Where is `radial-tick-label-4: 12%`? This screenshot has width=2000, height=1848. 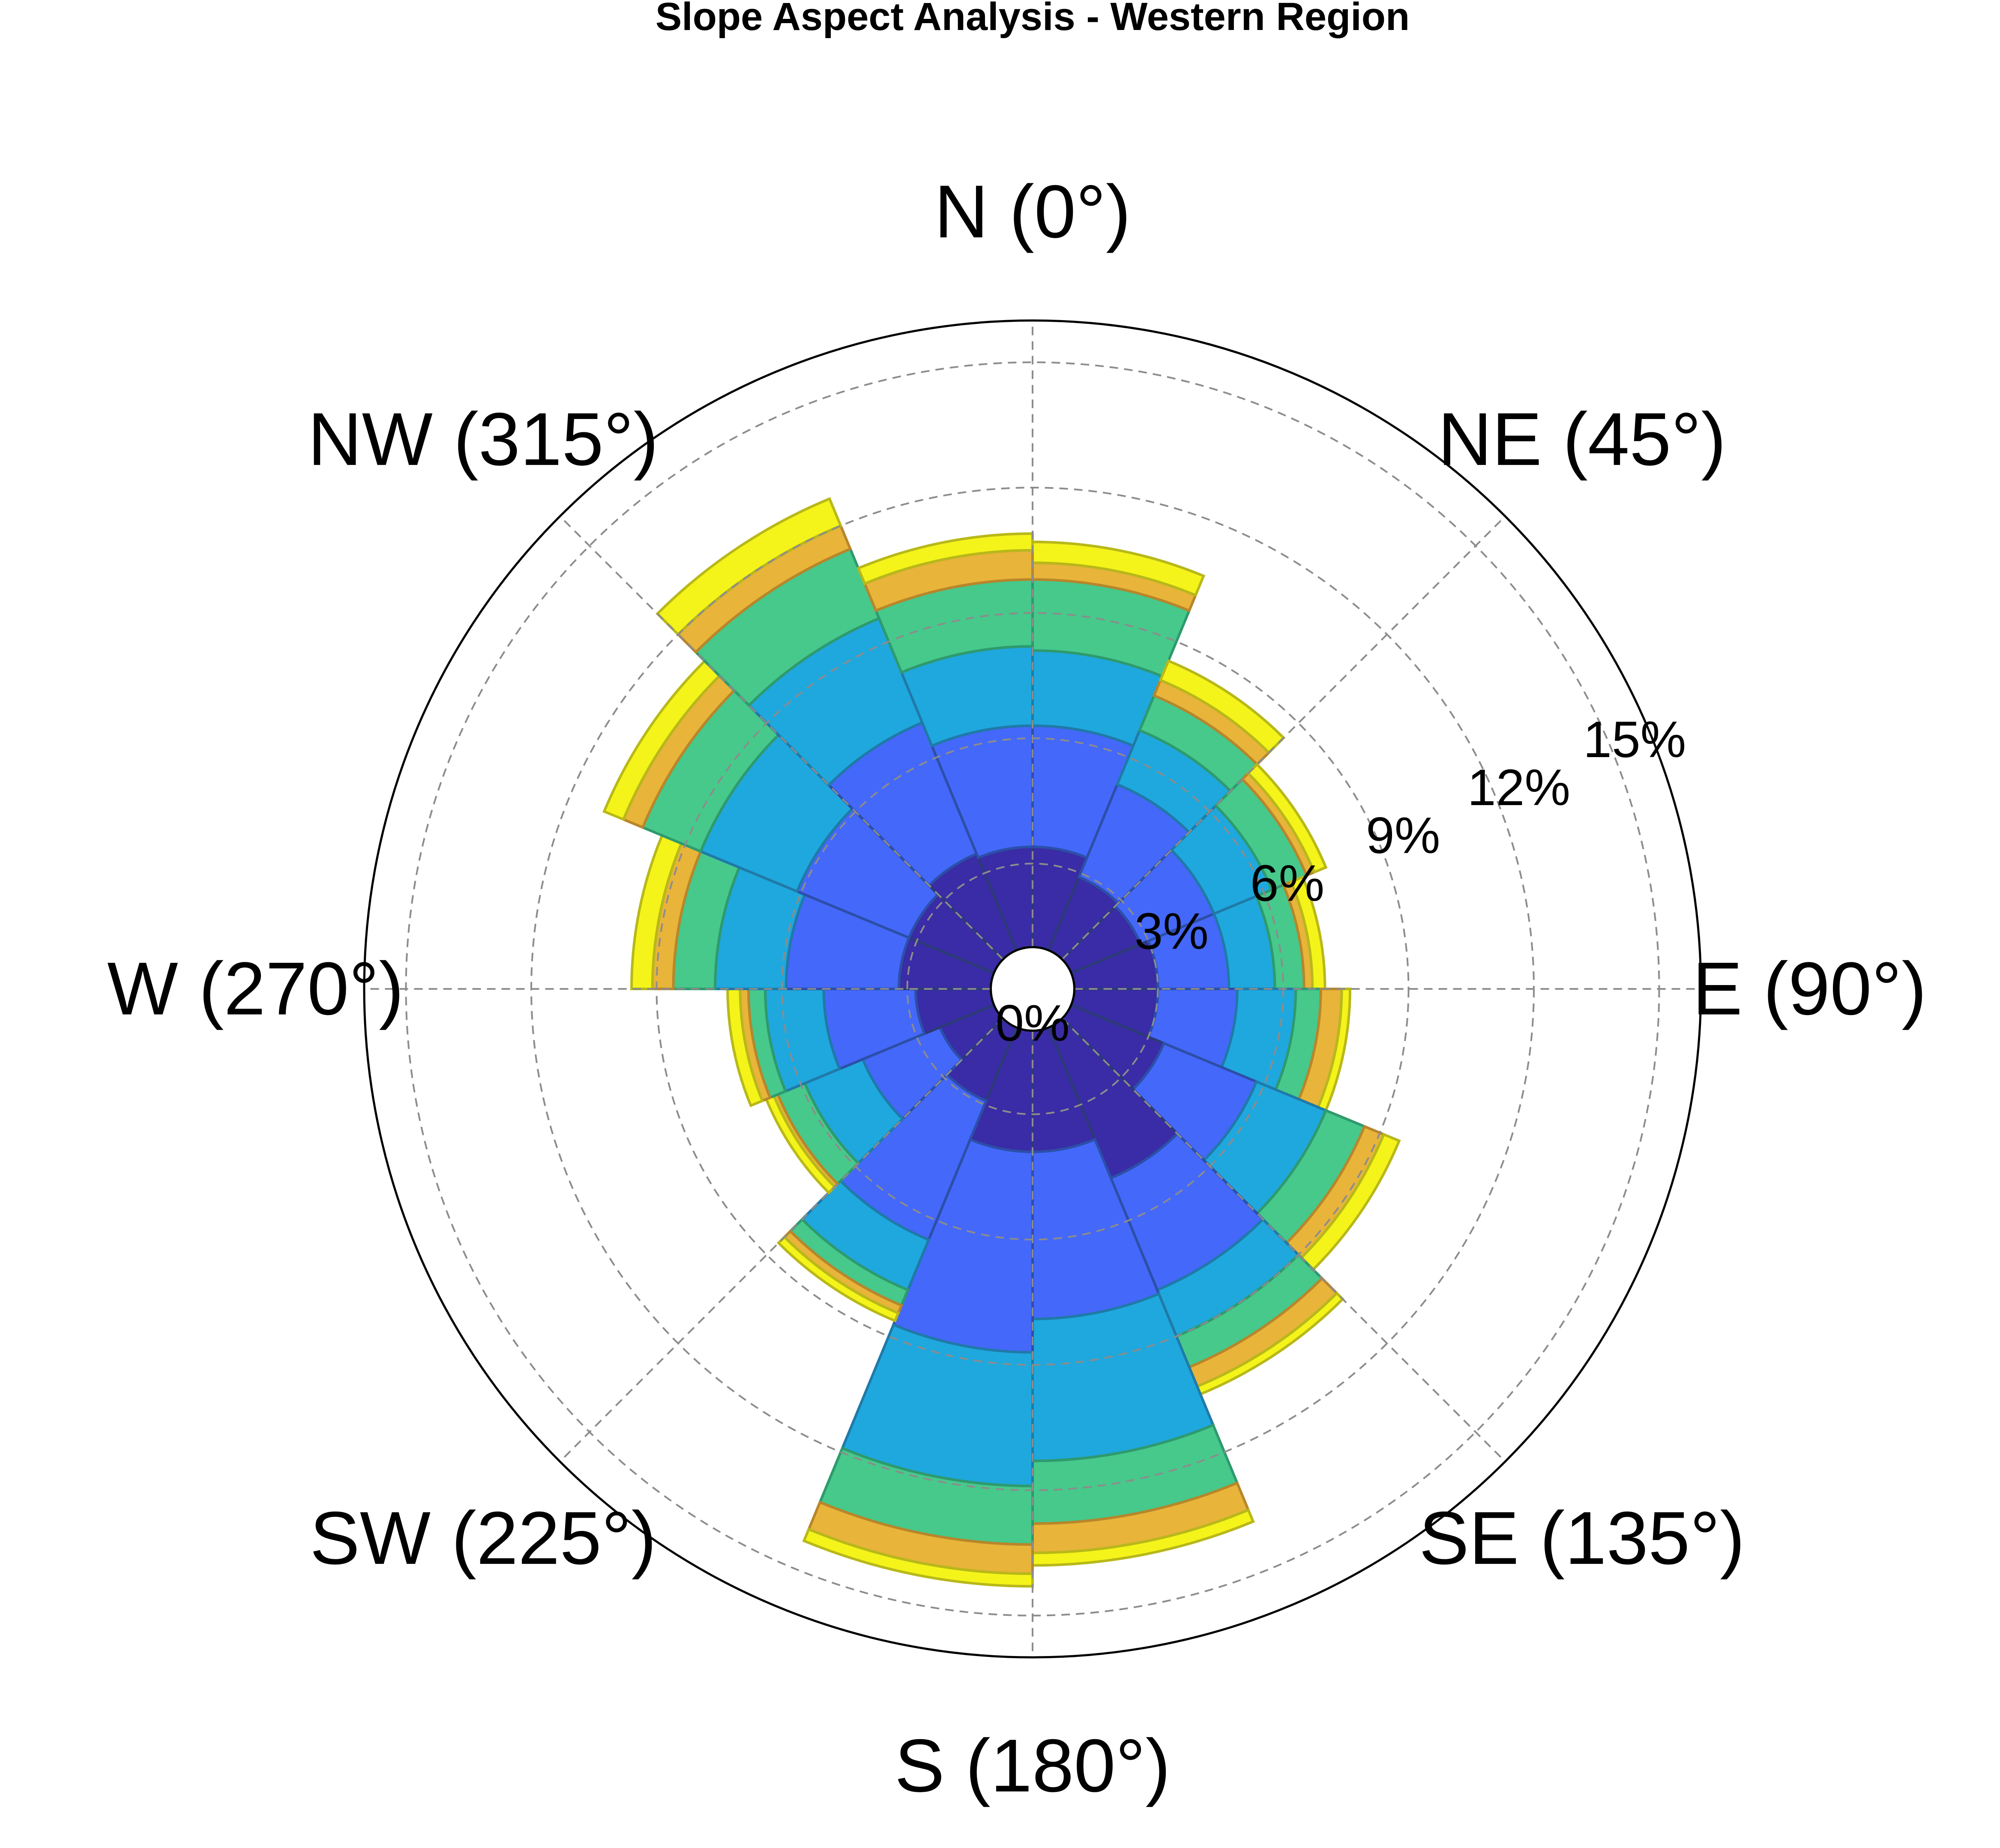 radial-tick-label-4: 12% is located at coordinates (1518, 787).